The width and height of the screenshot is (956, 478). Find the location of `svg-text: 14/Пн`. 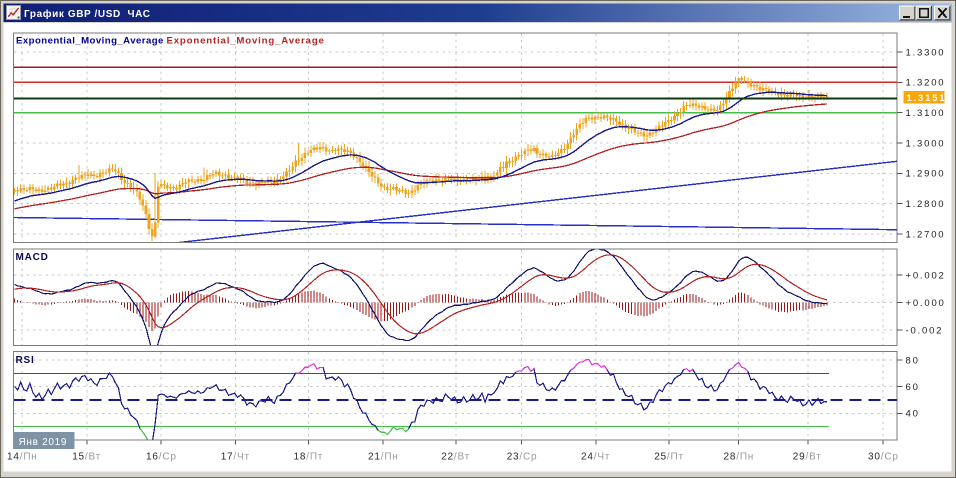

svg-text: 14/Пн is located at coordinates (22, 457).